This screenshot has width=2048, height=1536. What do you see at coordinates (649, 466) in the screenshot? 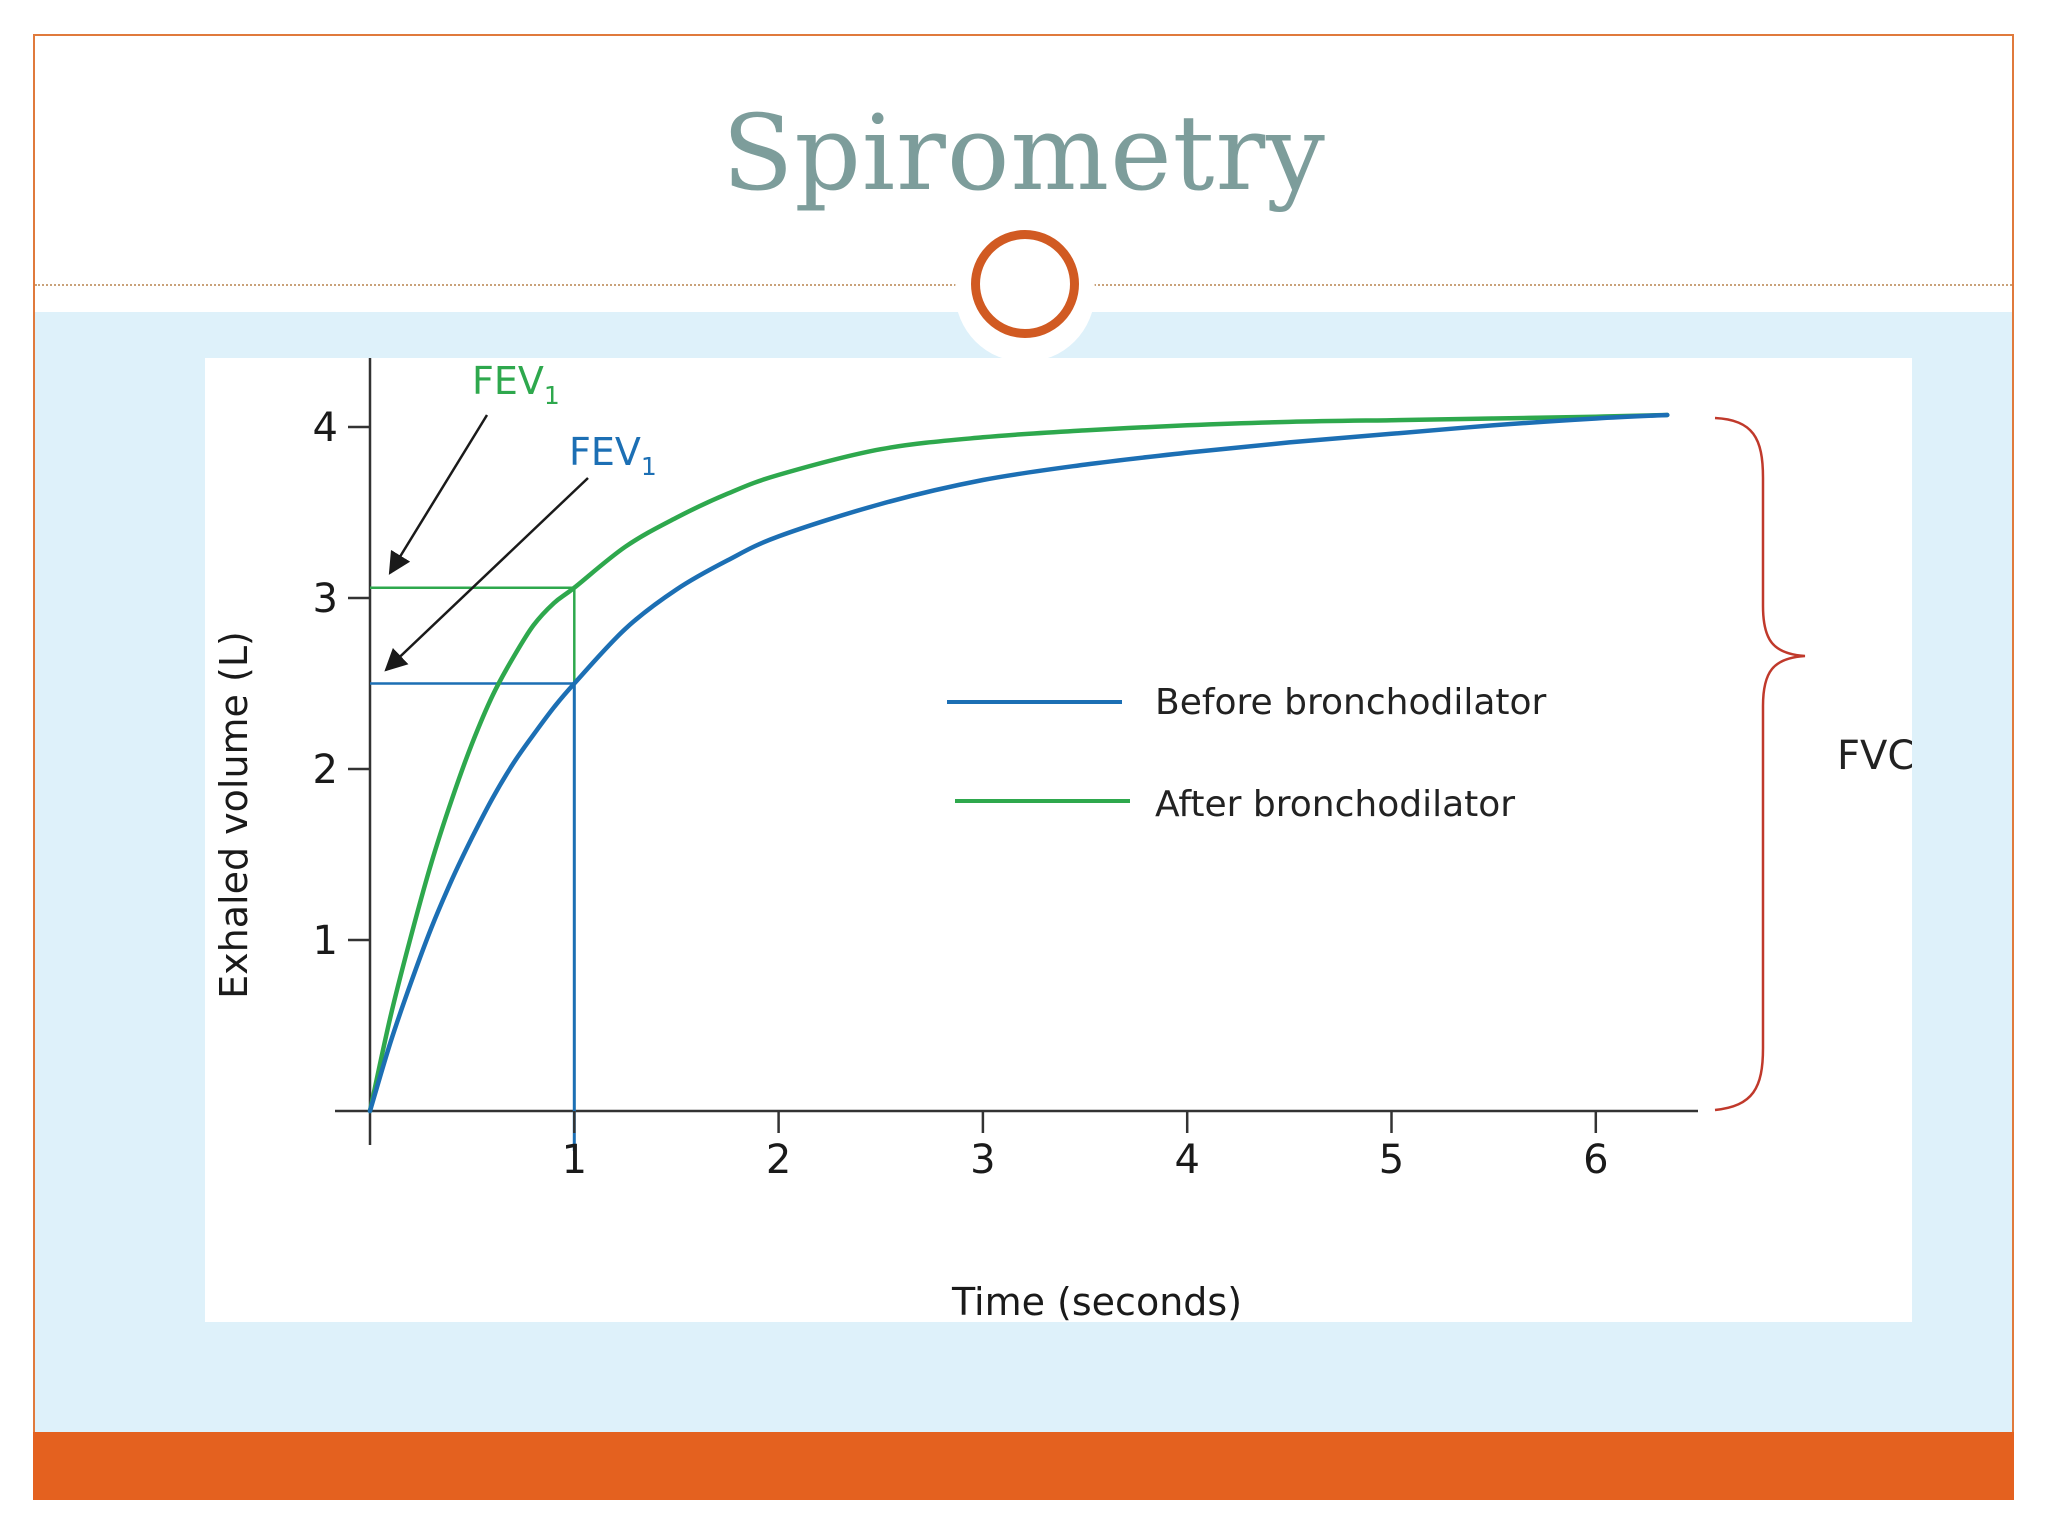
I see `fev1-before-subscript: 1` at bounding box center [649, 466].